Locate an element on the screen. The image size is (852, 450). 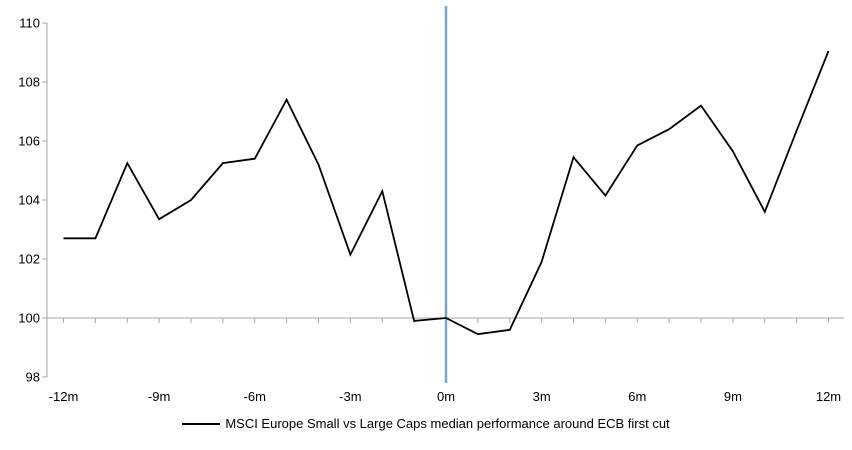
x-axis-label: 0m is located at coordinates (446, 396).